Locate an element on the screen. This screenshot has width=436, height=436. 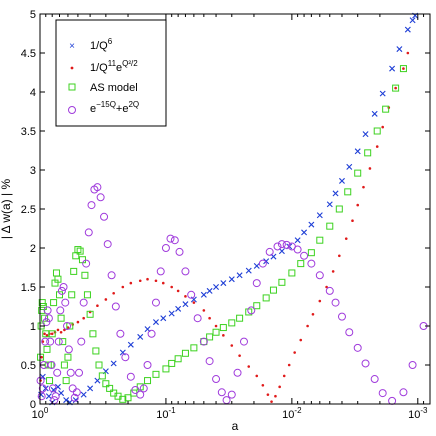
legend-label-q11: 1/Q11eQ²/2 is located at coordinates (114, 66).